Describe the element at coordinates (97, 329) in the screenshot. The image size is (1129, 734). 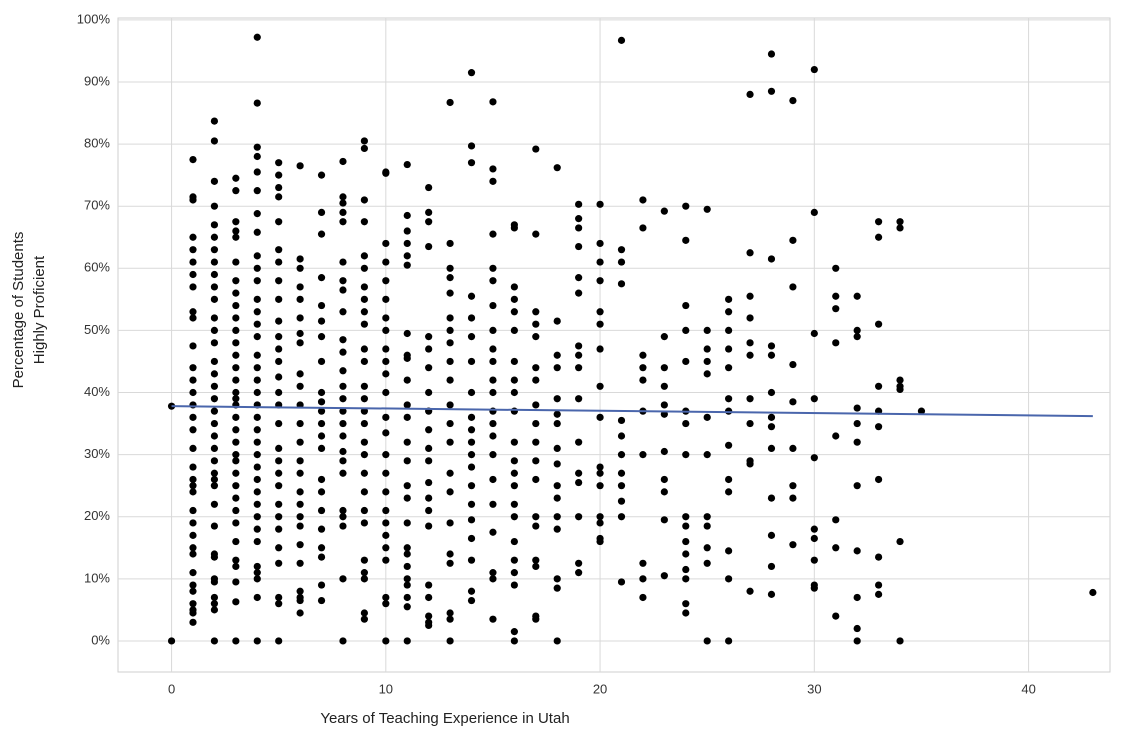
I see `y-tick-label: 50%` at that location.